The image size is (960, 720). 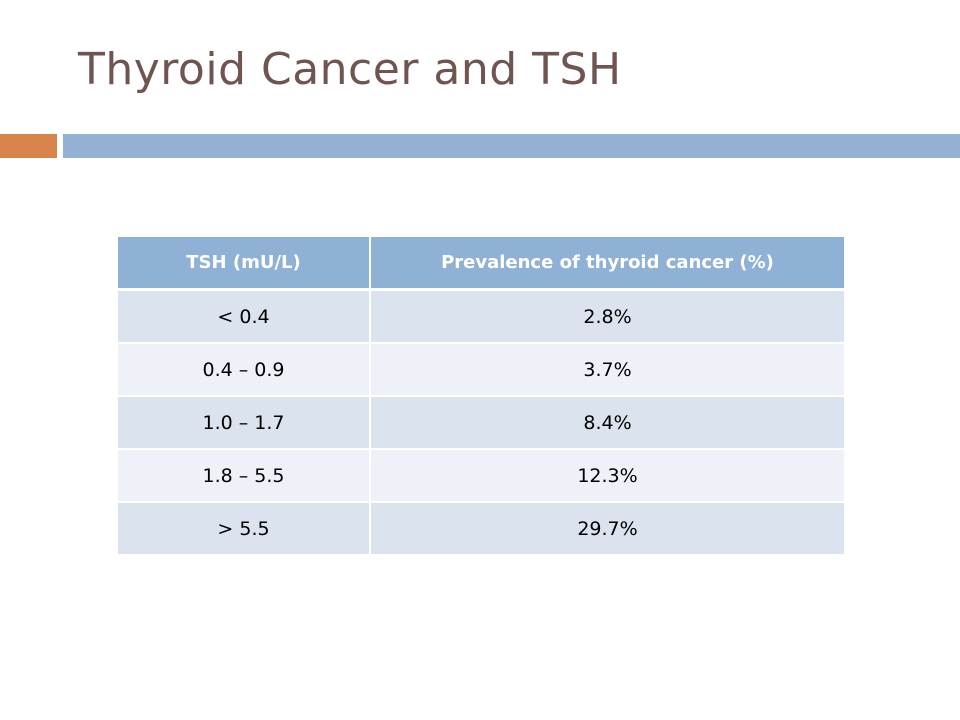 What do you see at coordinates (28, 146) in the screenshot?
I see `title-accent-bar` at bounding box center [28, 146].